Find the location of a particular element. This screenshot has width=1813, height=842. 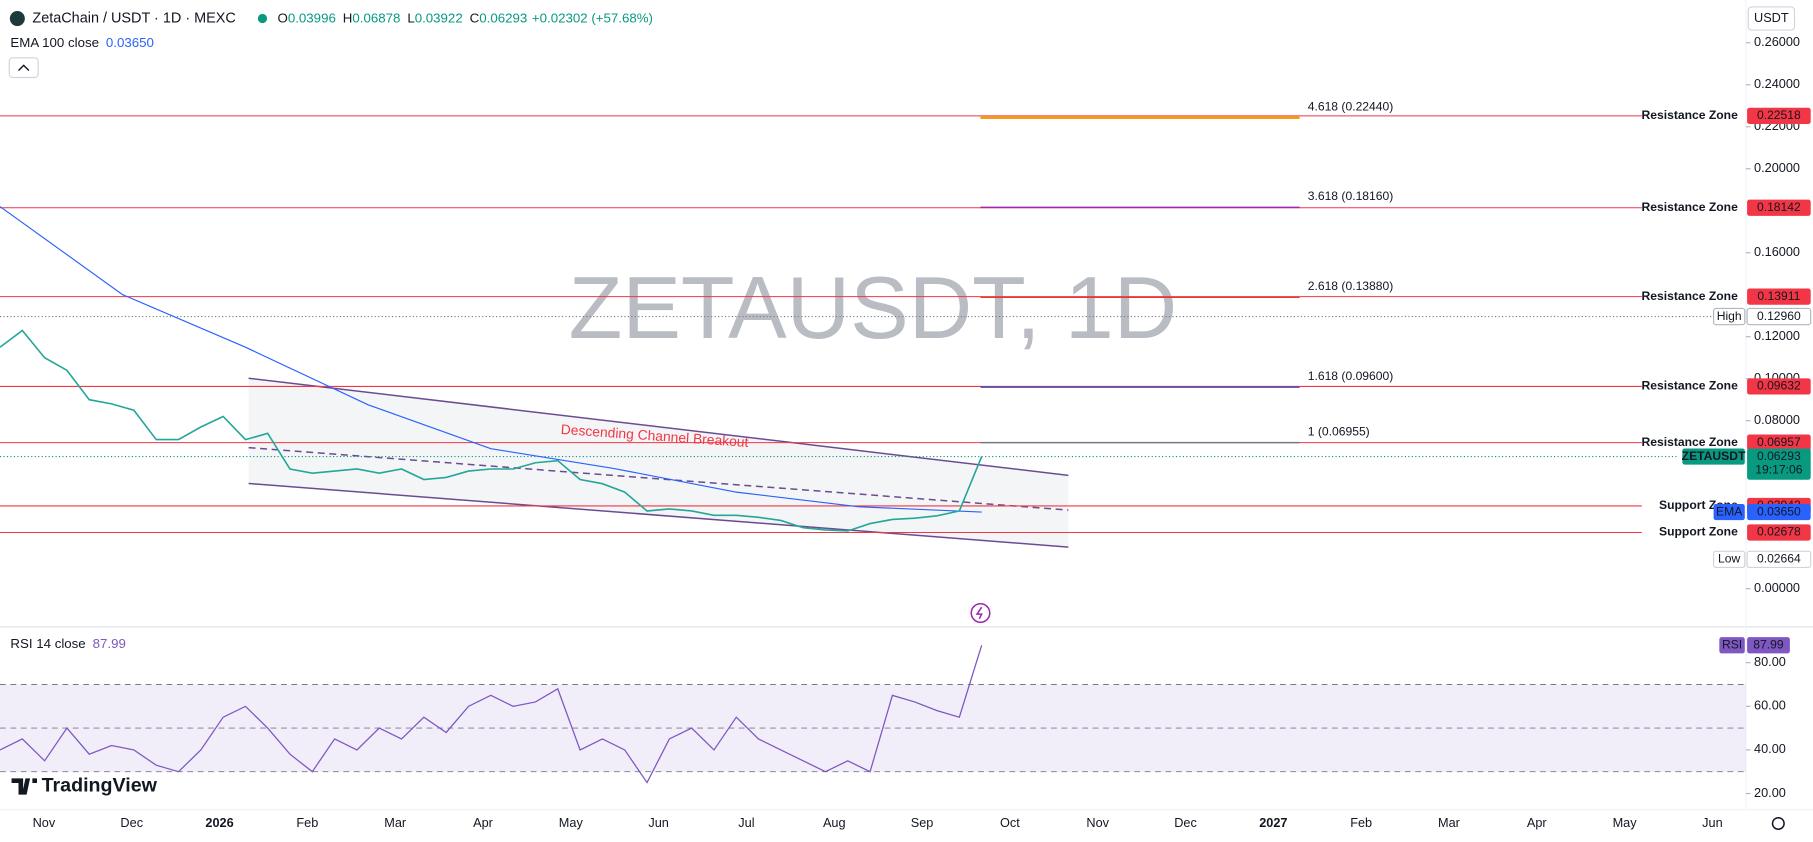

x-tick-label: Sep is located at coordinates (922, 822).